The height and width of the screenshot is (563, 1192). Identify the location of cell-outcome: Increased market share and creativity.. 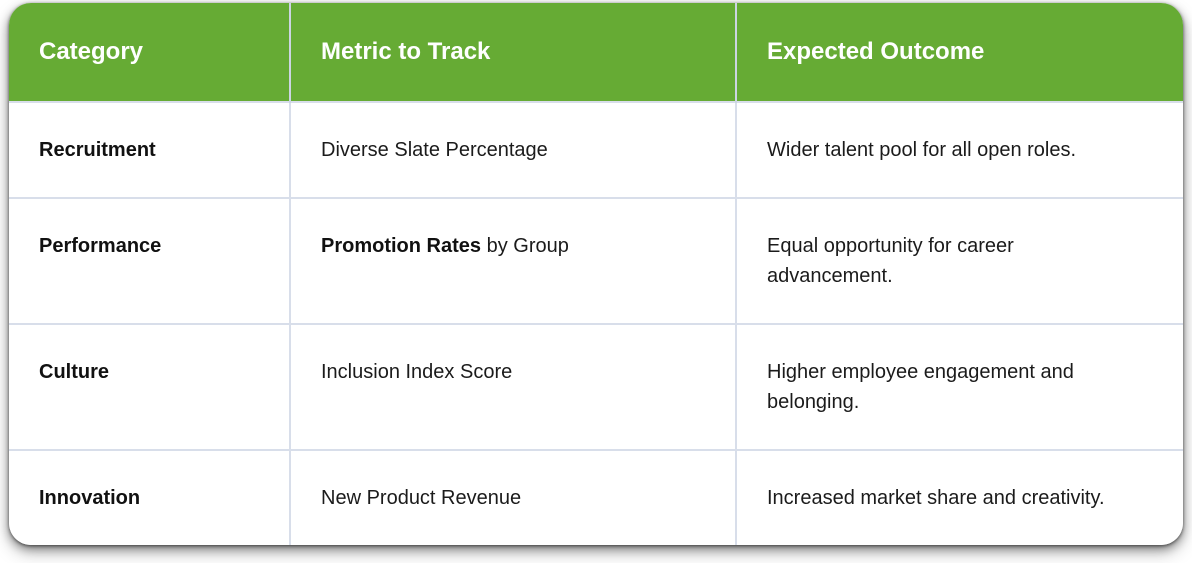
(959, 497).